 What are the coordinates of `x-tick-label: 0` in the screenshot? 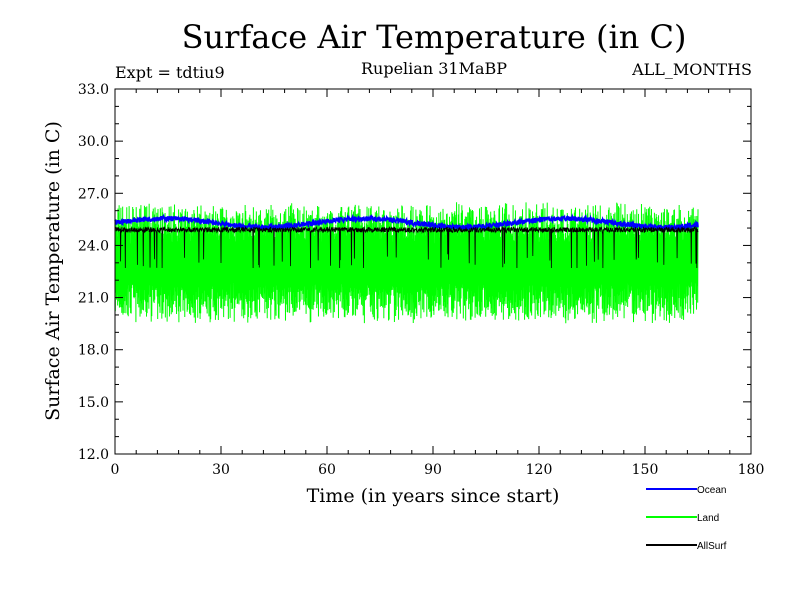 It's located at (115, 470).